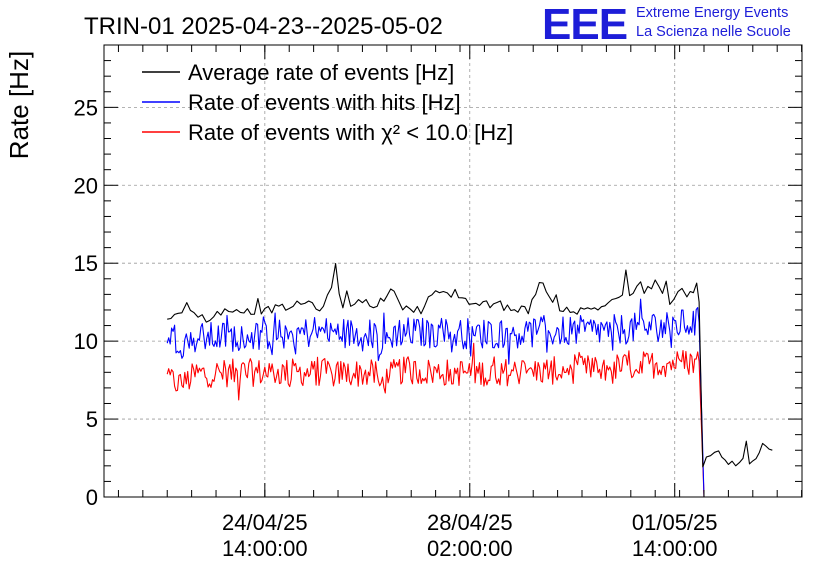 This screenshot has height=572, width=836. I want to click on x-tick-label-time: 02:00:00, so click(470, 548).